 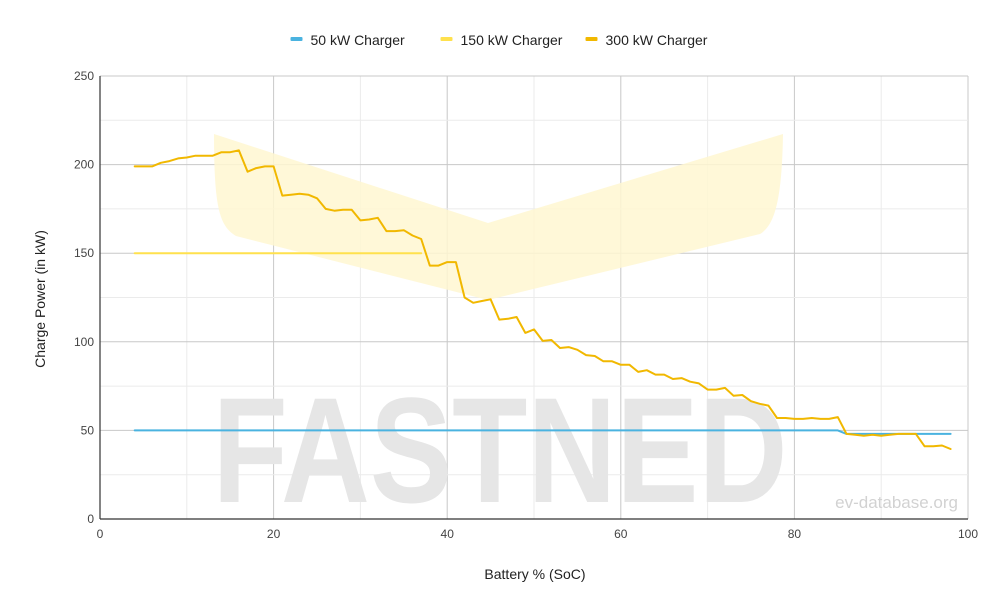 What do you see at coordinates (448, 534) in the screenshot?
I see `x-tick-label: 40` at bounding box center [448, 534].